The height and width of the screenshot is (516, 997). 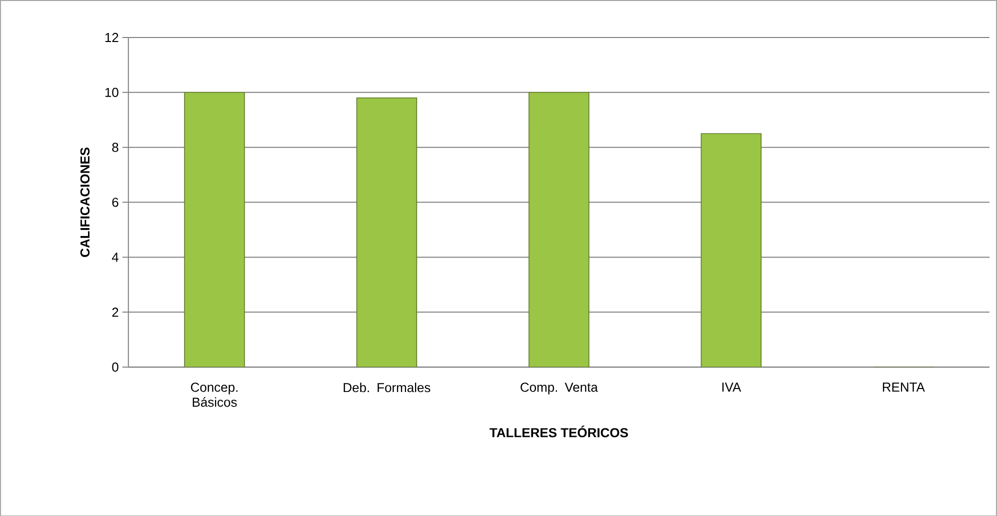 What do you see at coordinates (559, 388) in the screenshot?
I see `x-tick-label: Comp. Venta` at bounding box center [559, 388].